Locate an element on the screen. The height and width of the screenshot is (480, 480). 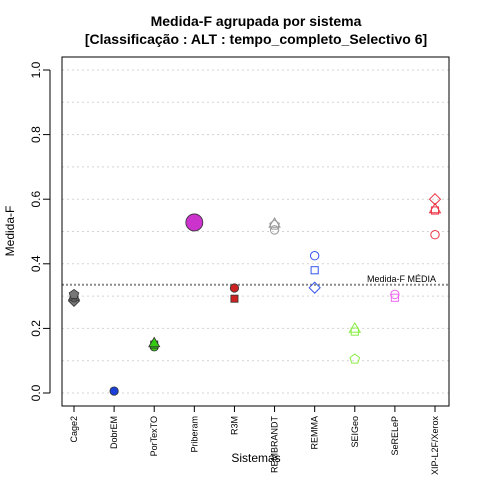
x-tick-label: PorTexTO is located at coordinates (154, 436).